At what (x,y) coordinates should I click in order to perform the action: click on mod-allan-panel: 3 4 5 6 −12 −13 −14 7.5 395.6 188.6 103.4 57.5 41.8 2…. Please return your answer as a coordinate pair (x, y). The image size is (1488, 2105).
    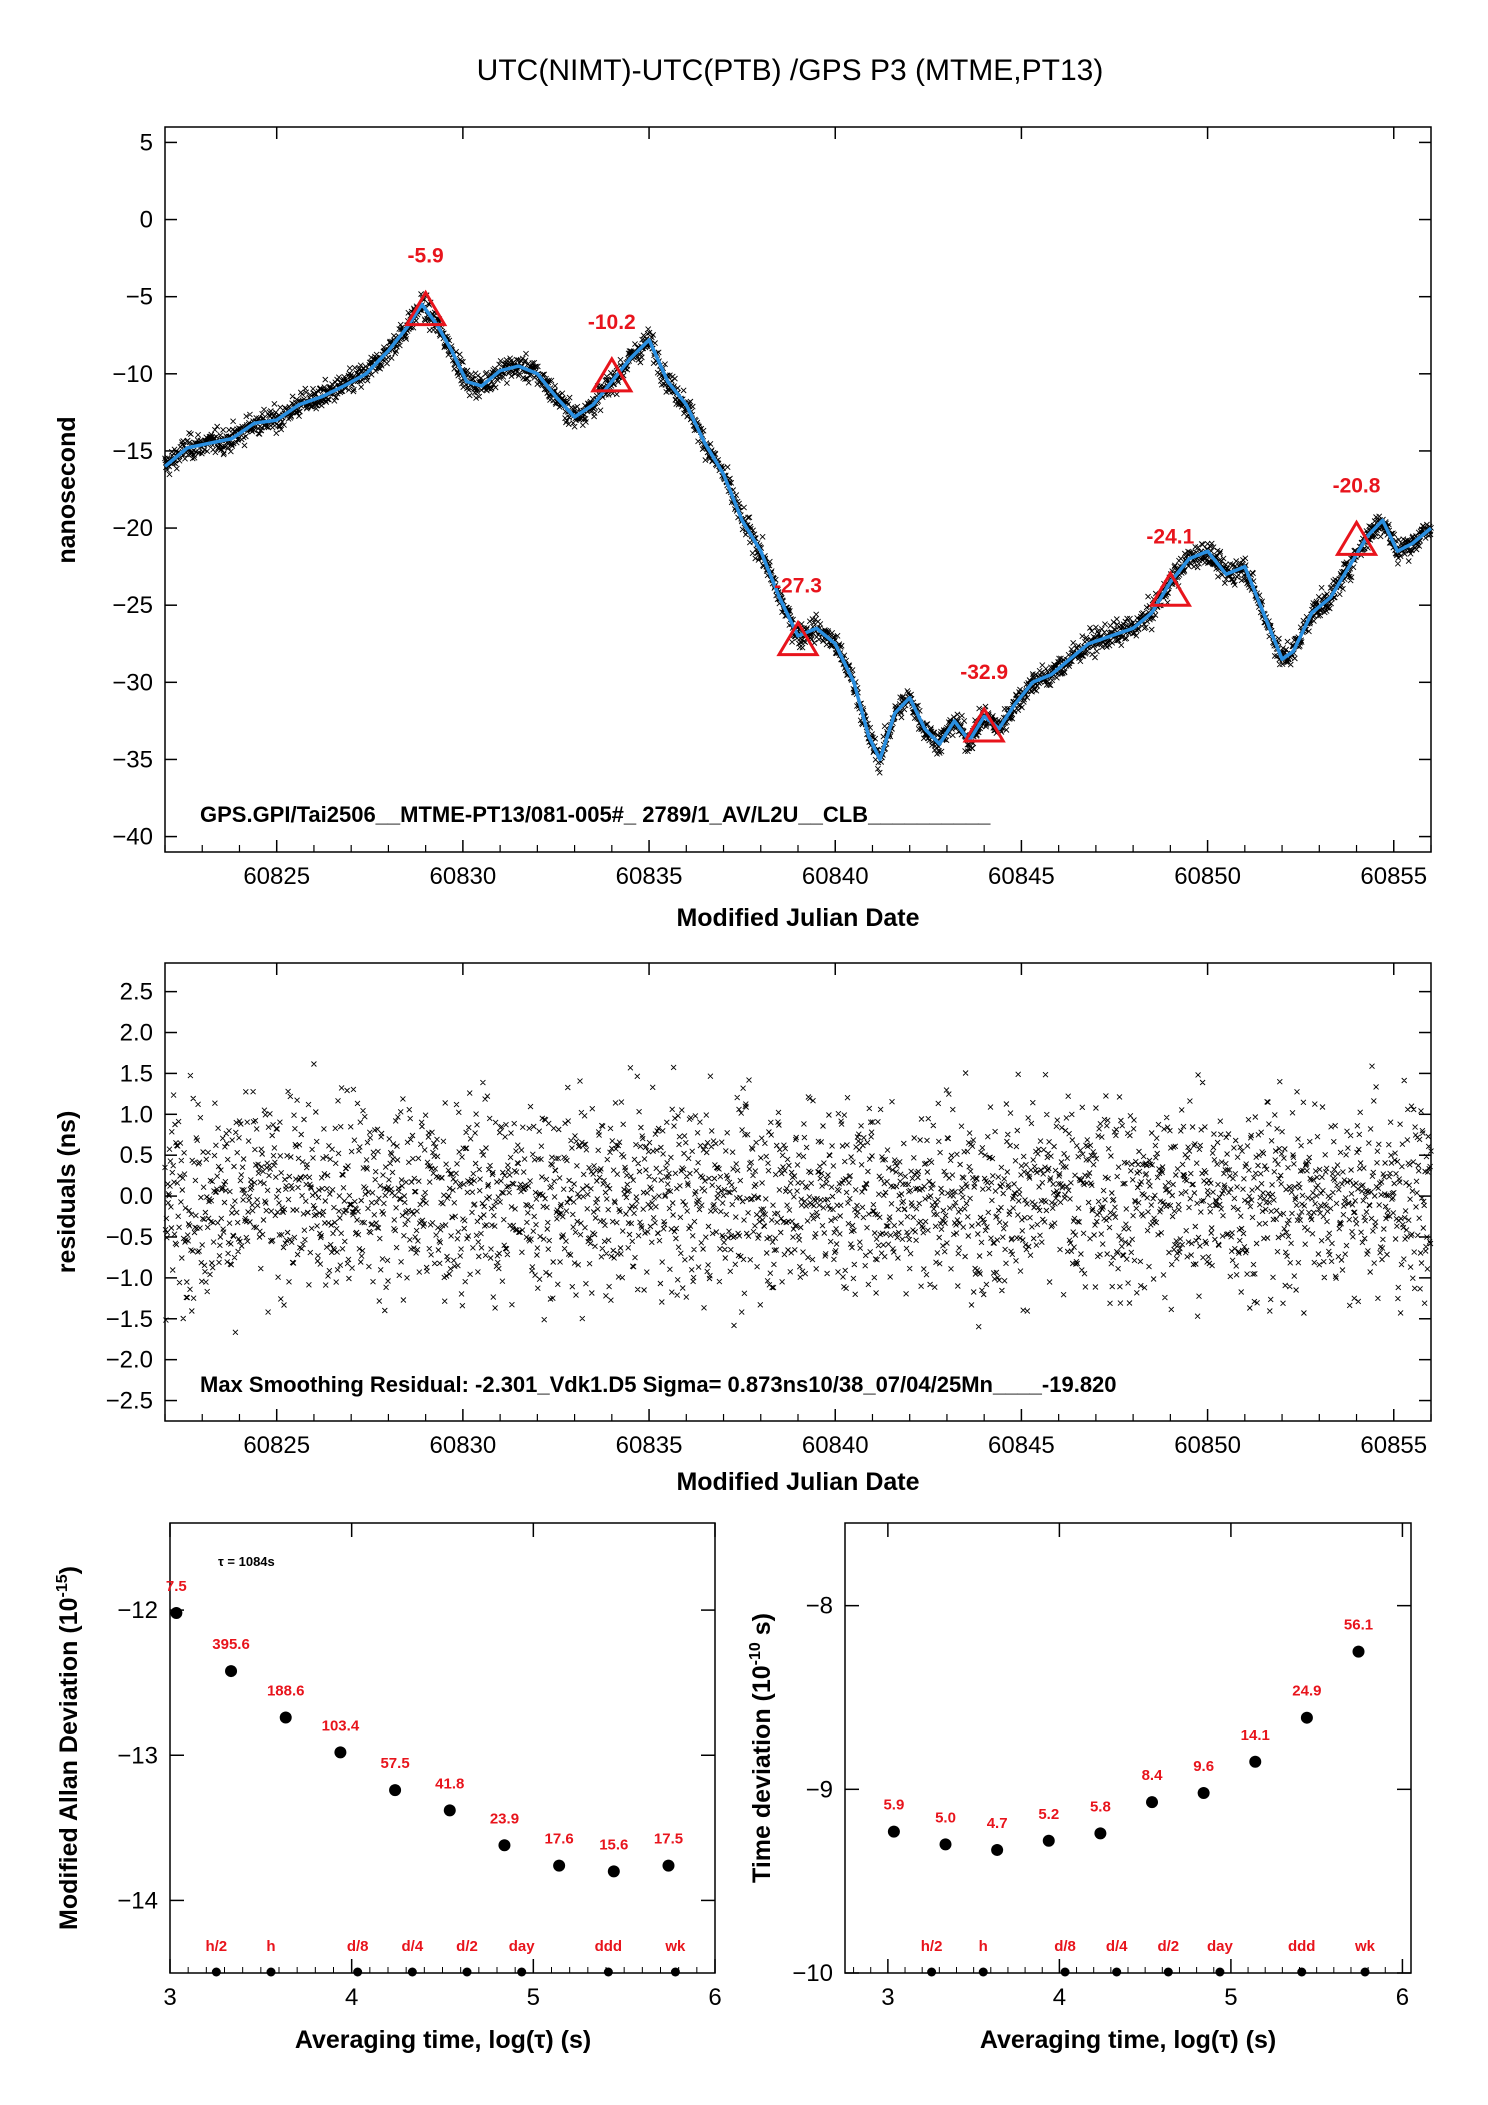
    Looking at the image, I should click on (388, 1788).